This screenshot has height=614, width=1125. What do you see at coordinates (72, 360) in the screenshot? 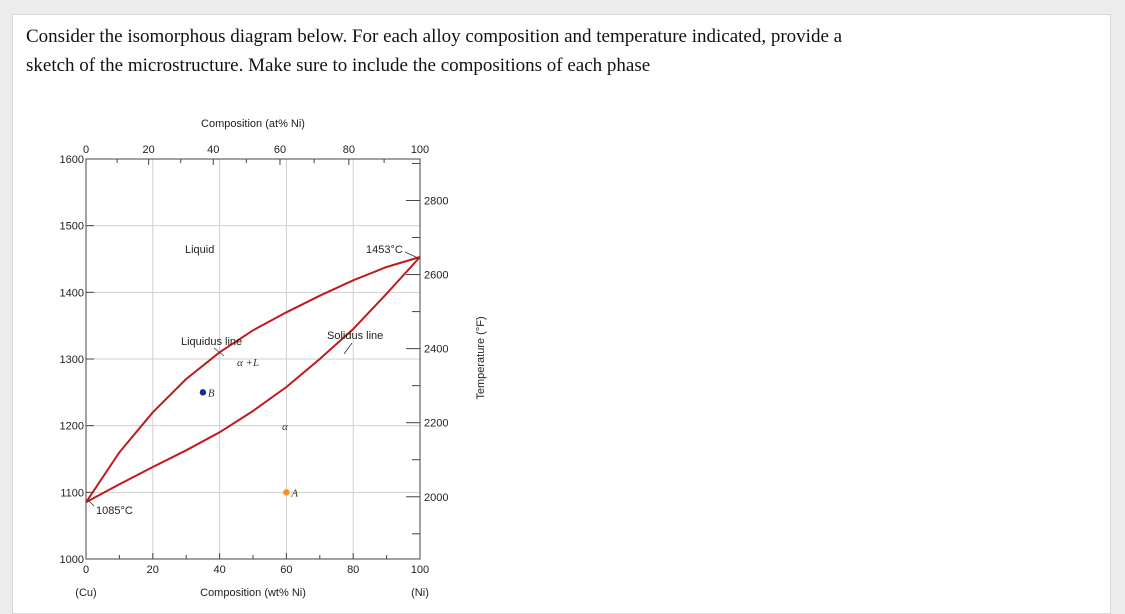
I see `y-tick-label-c: 1300` at bounding box center [72, 360].